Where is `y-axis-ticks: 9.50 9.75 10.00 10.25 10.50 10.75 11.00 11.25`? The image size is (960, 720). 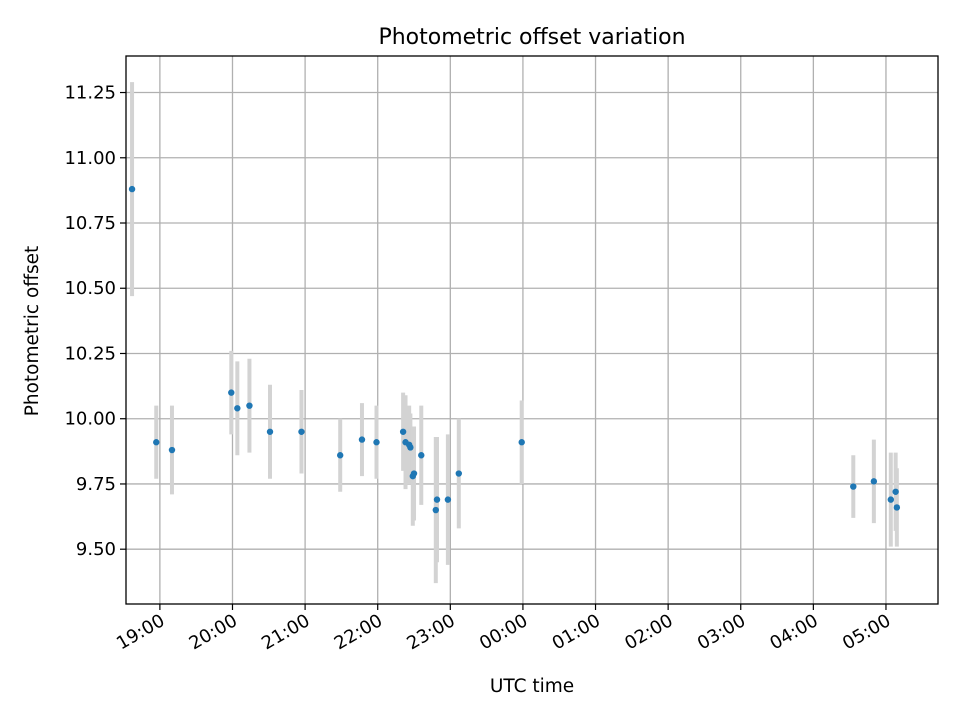 y-axis-ticks: 9.50 9.75 10.00 10.25 10.50 10.75 11.00 11.25 is located at coordinates (95, 321).